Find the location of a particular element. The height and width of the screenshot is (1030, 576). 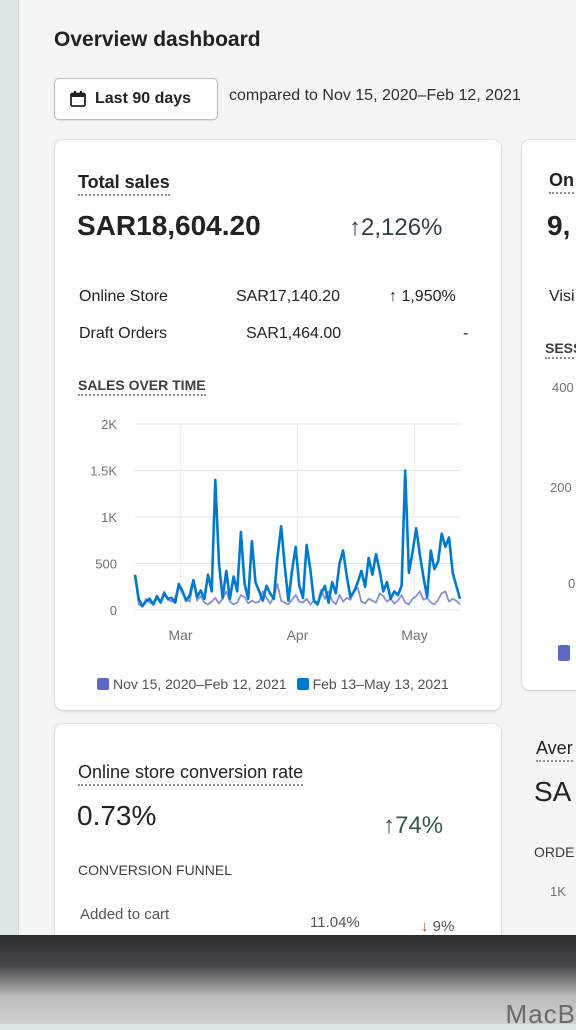

sales-over-time-chart: 2K 1.5K 1K 500 0 Mar Apr May is located at coordinates (276, 530).